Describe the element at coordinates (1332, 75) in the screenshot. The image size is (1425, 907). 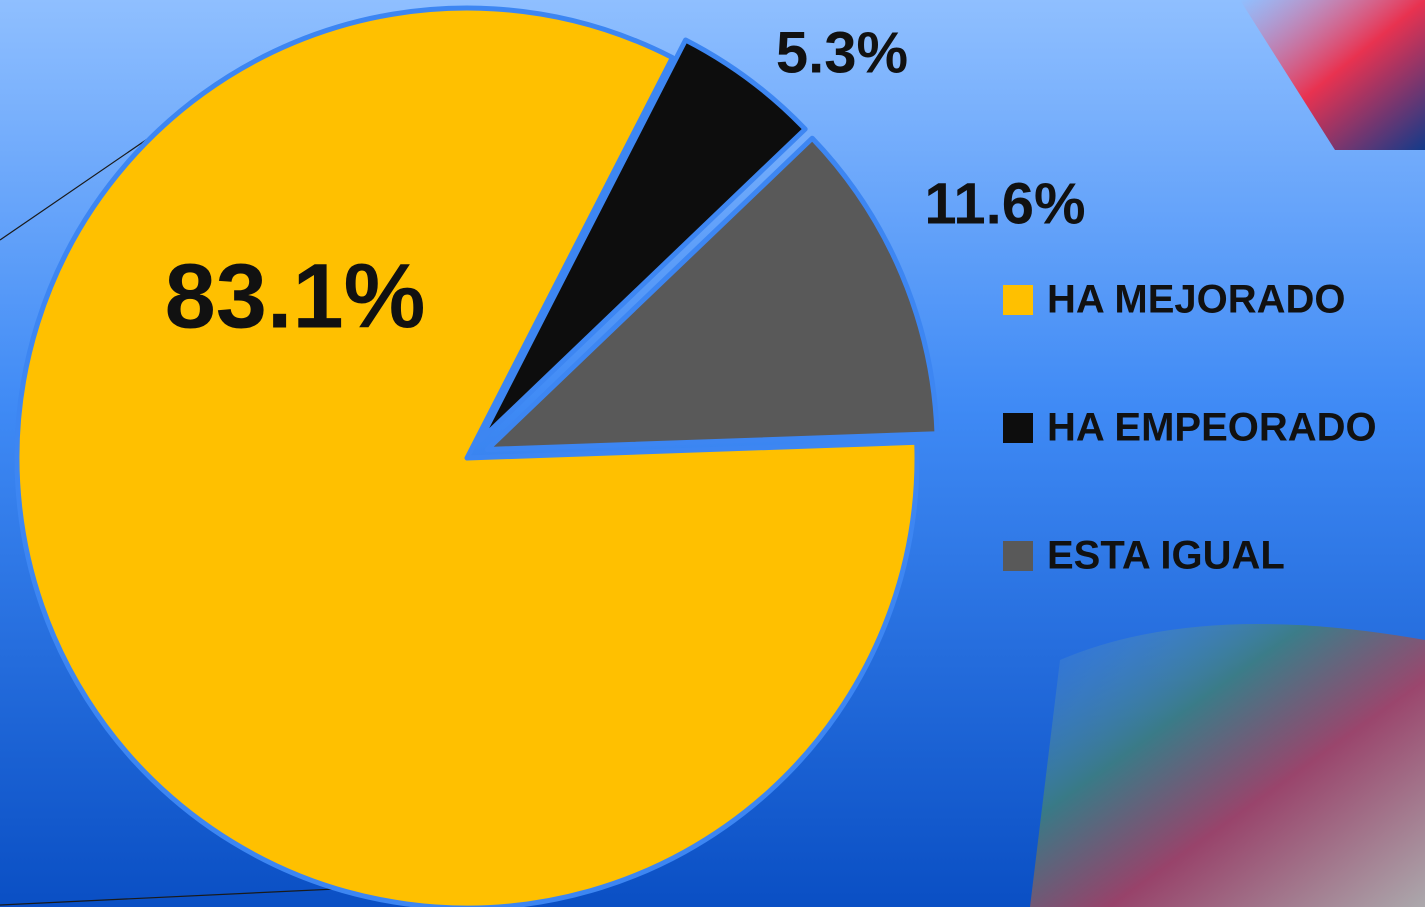
I see `corner-decoration` at that location.